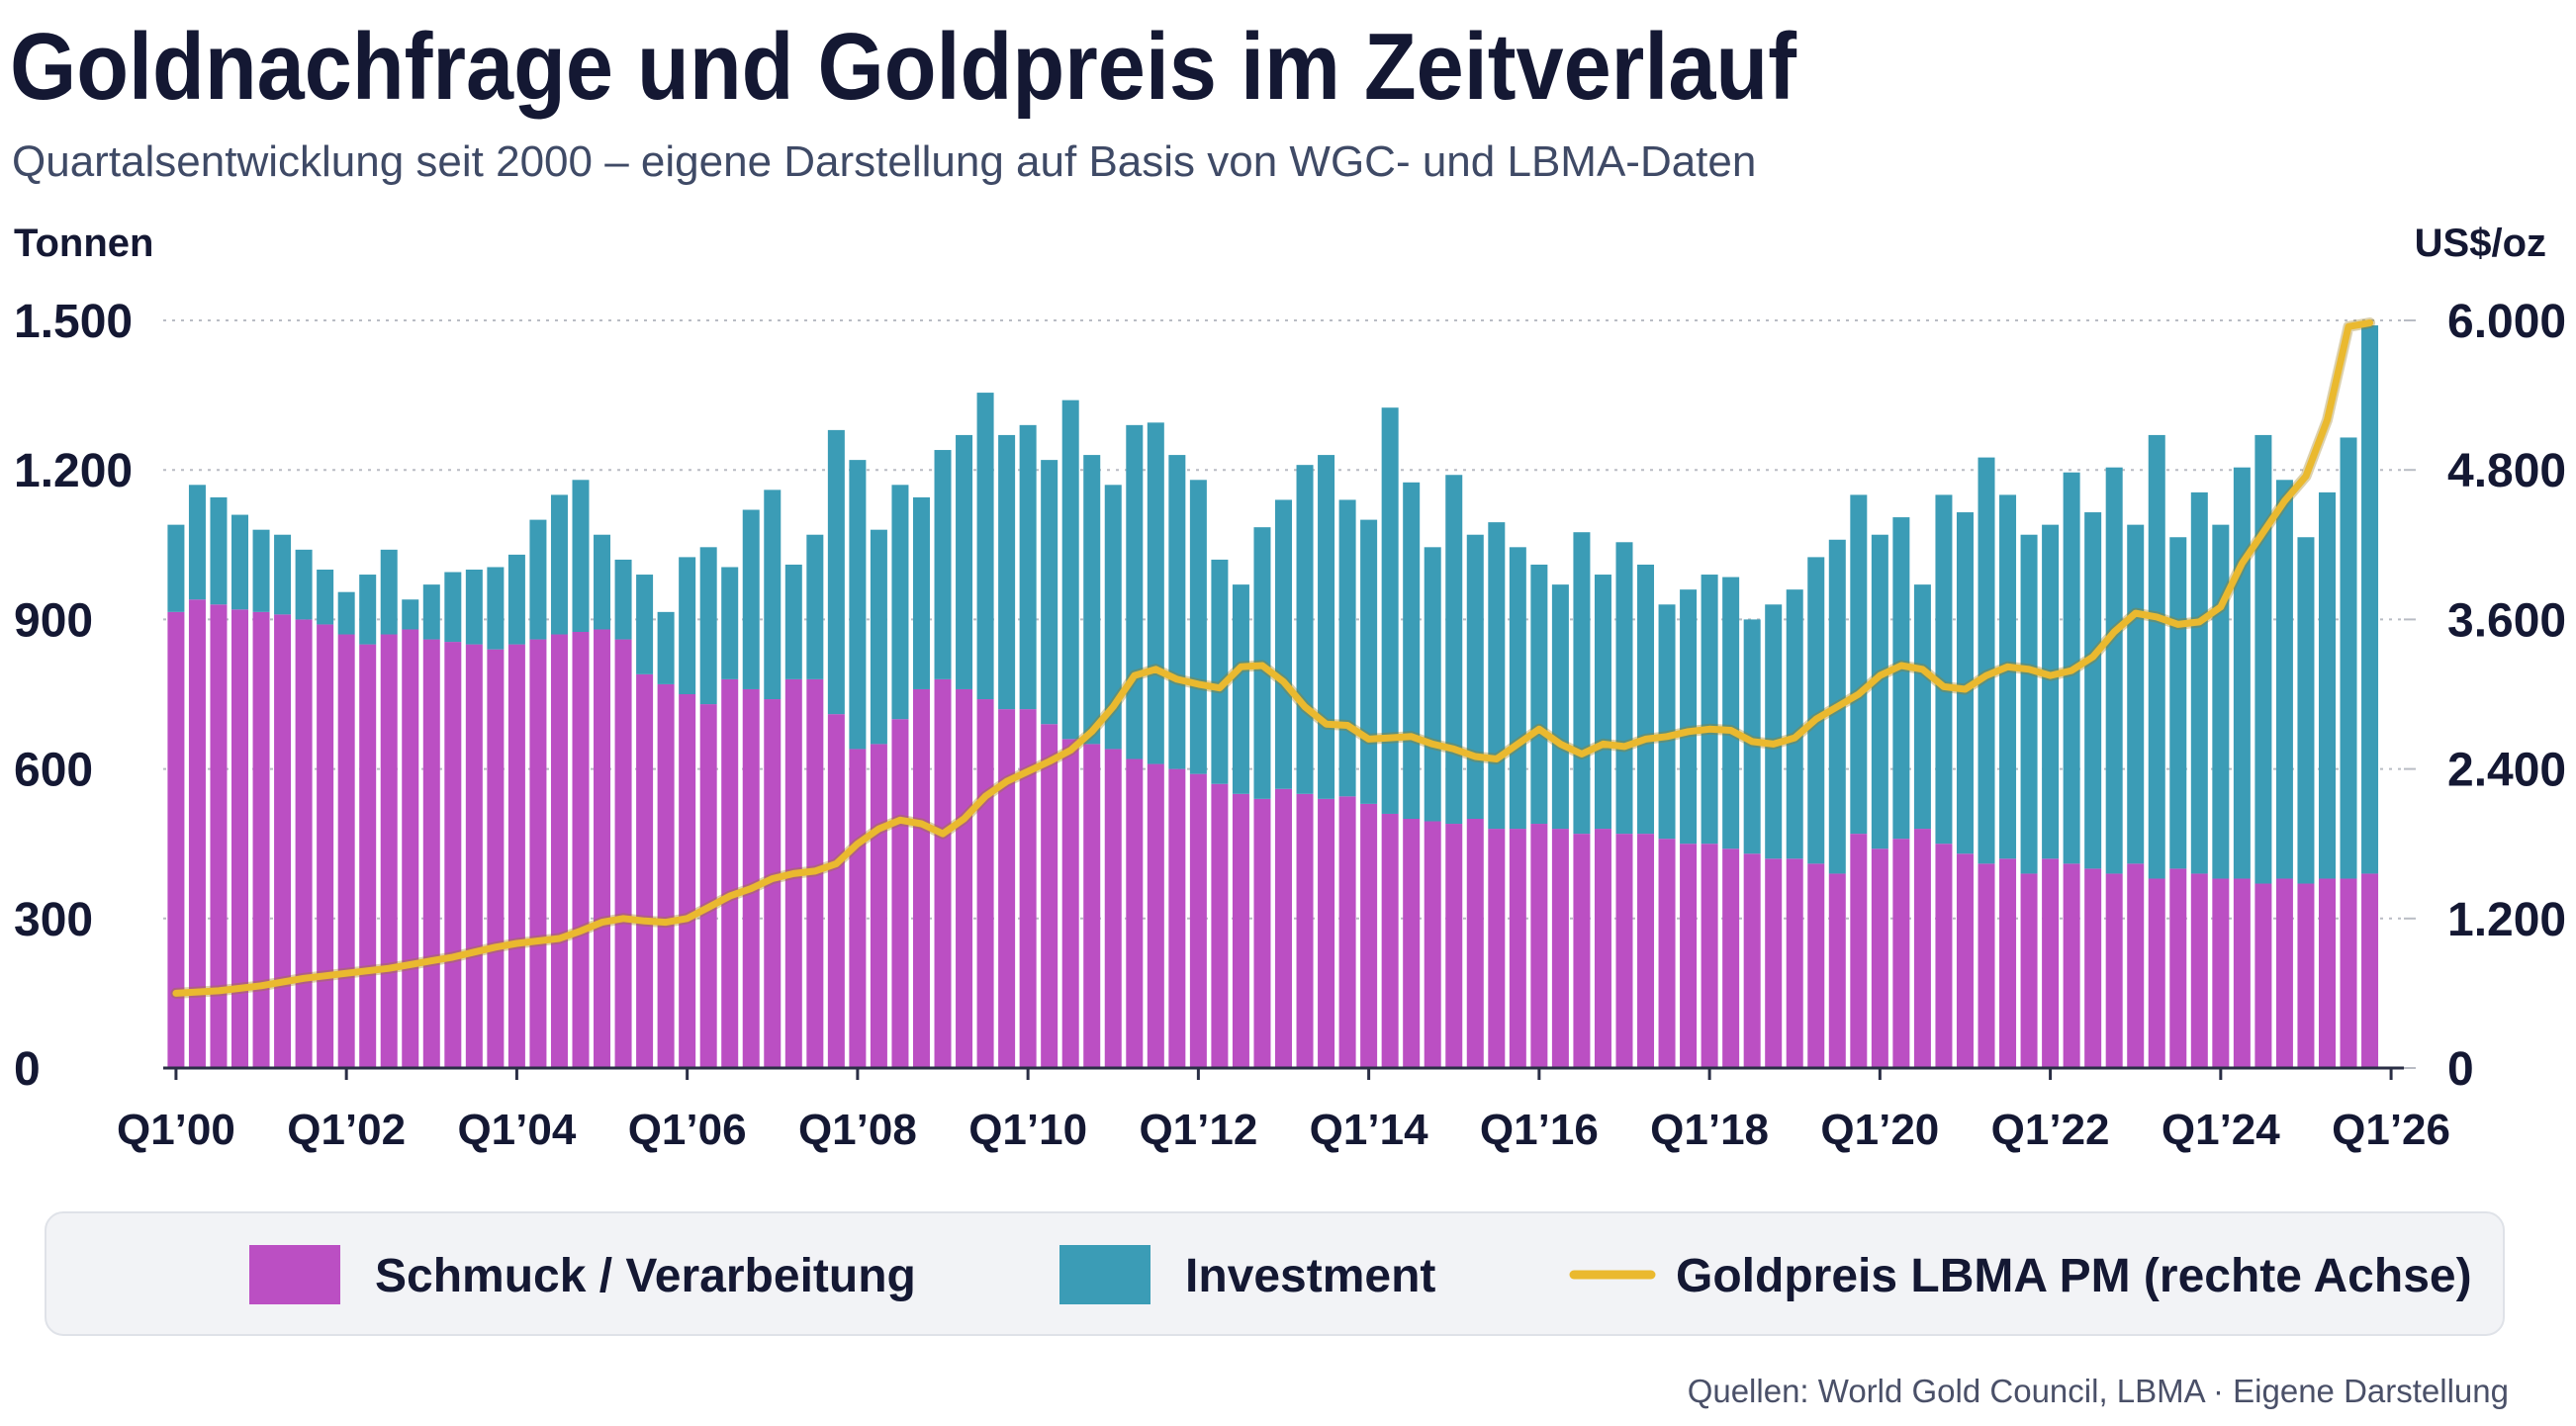  Describe the element at coordinates (1539, 1130) in the screenshot. I see `x-tick-label: Q1’16` at that location.